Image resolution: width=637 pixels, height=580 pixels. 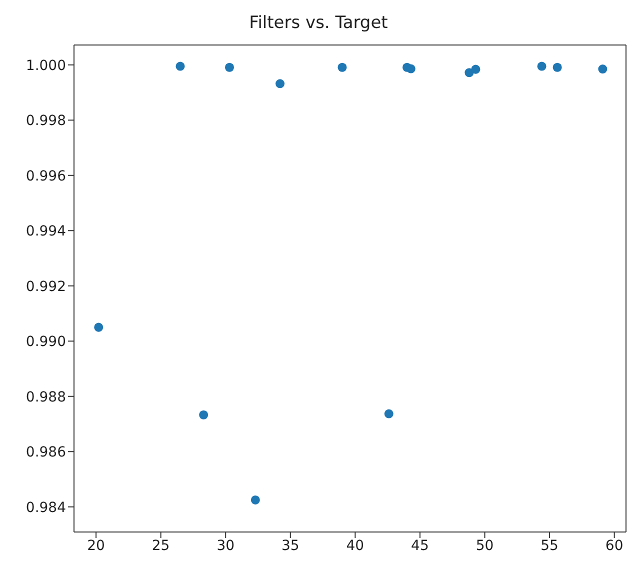 What do you see at coordinates (46, 286) in the screenshot?
I see `y-tick-label: 0.992` at bounding box center [46, 286].